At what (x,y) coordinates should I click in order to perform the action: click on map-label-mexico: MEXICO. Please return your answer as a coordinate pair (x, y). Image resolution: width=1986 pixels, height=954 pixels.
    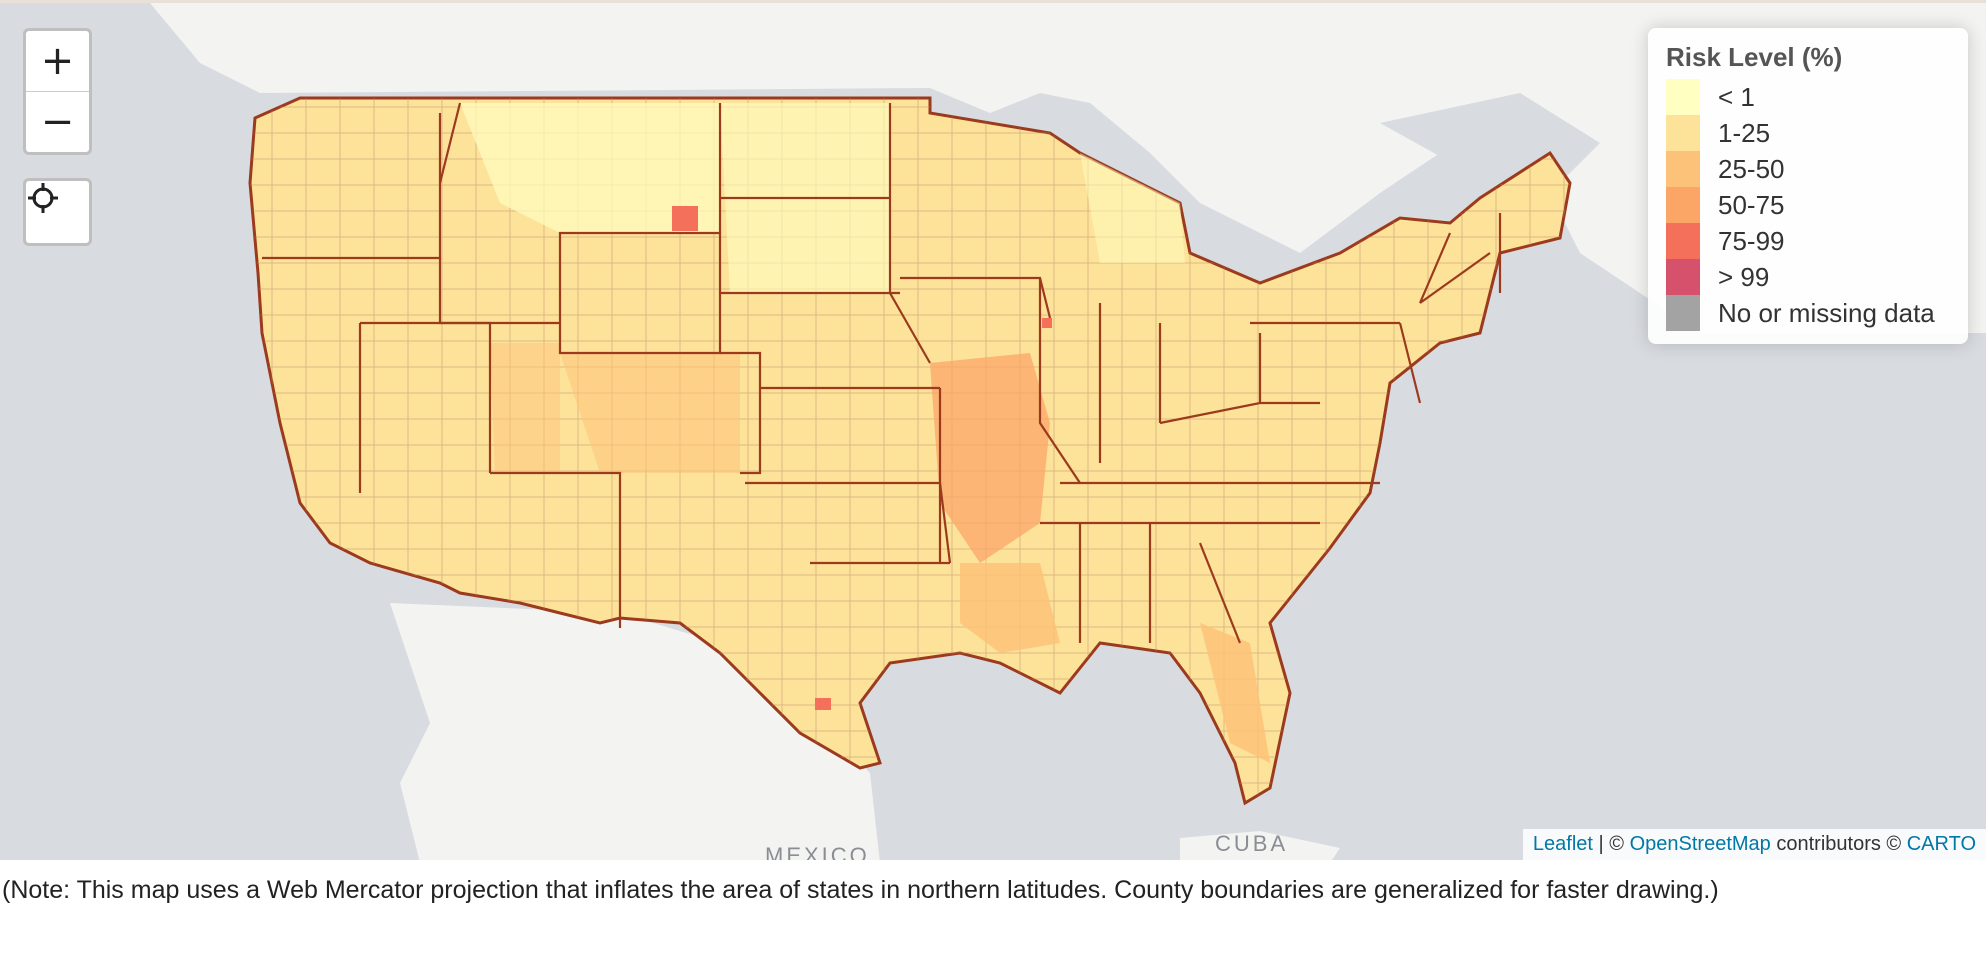
    Looking at the image, I should click on (817, 851).